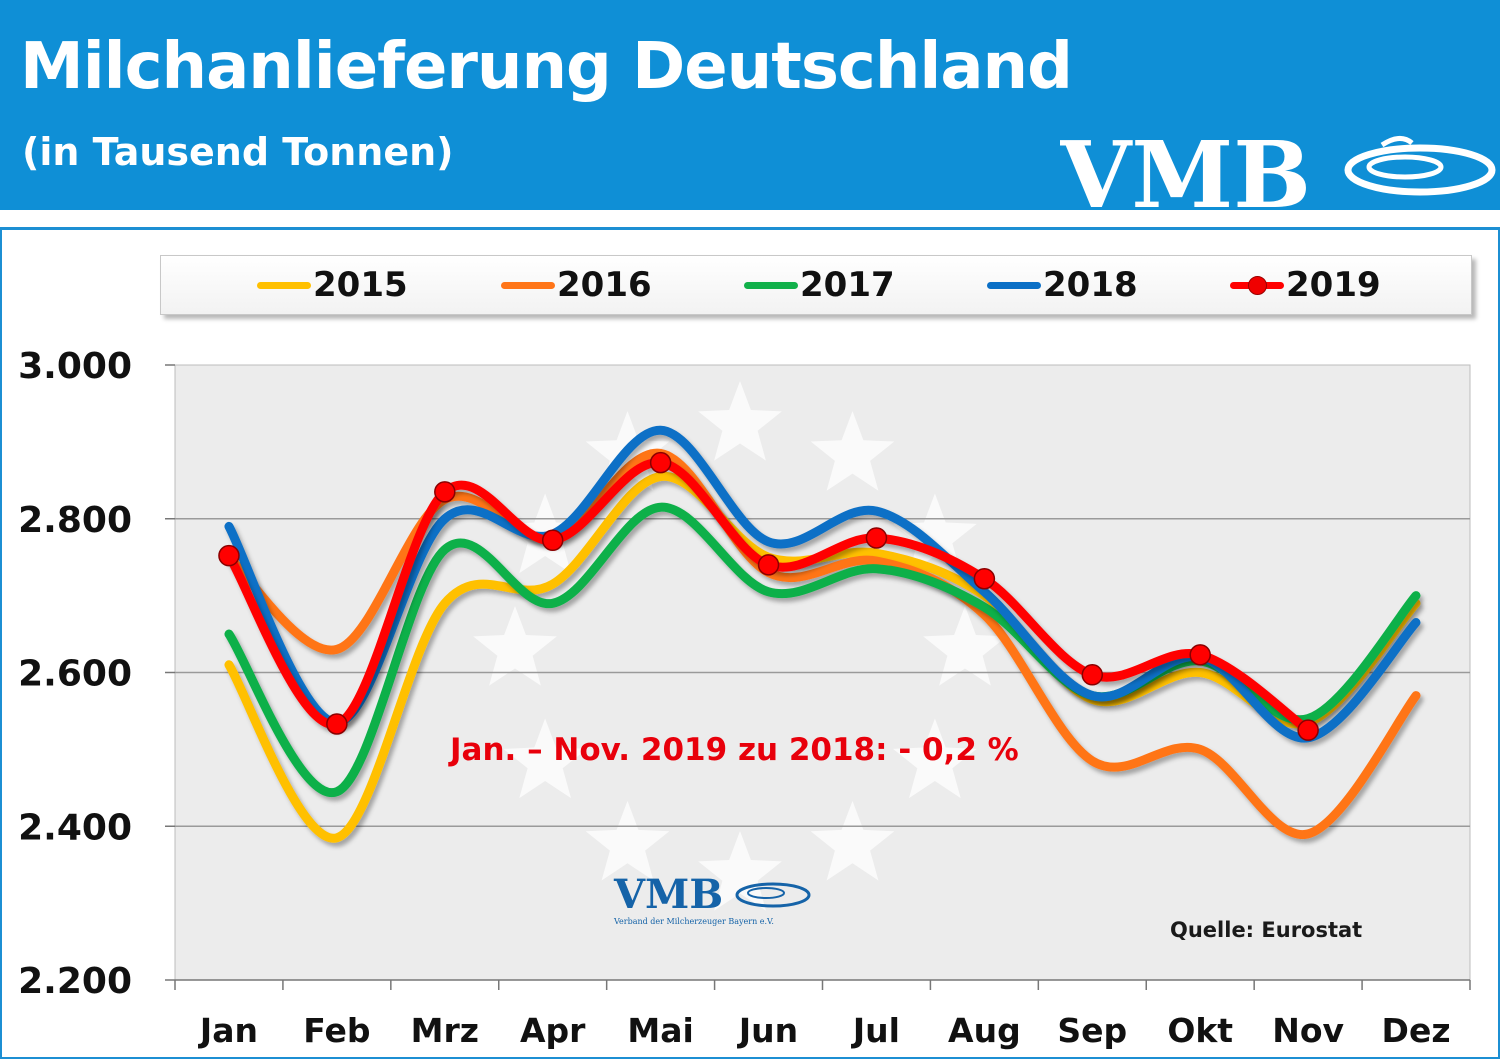 The image size is (1500, 1059). Describe the element at coordinates (1308, 1030) in the screenshot. I see `x-tick-label: Nov` at that location.